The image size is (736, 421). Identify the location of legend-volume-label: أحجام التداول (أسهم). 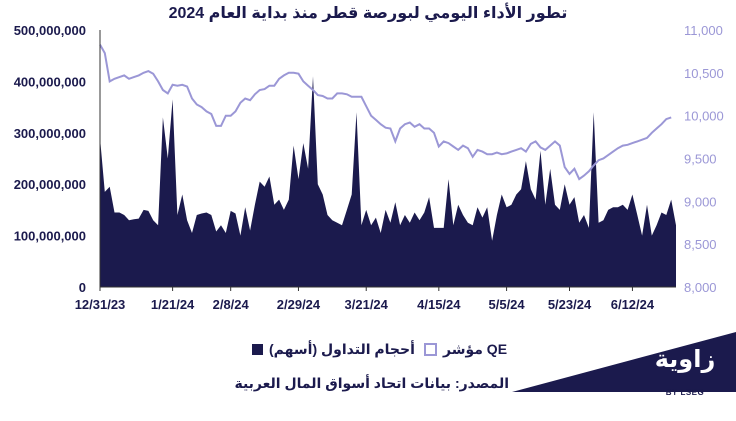
(342, 348).